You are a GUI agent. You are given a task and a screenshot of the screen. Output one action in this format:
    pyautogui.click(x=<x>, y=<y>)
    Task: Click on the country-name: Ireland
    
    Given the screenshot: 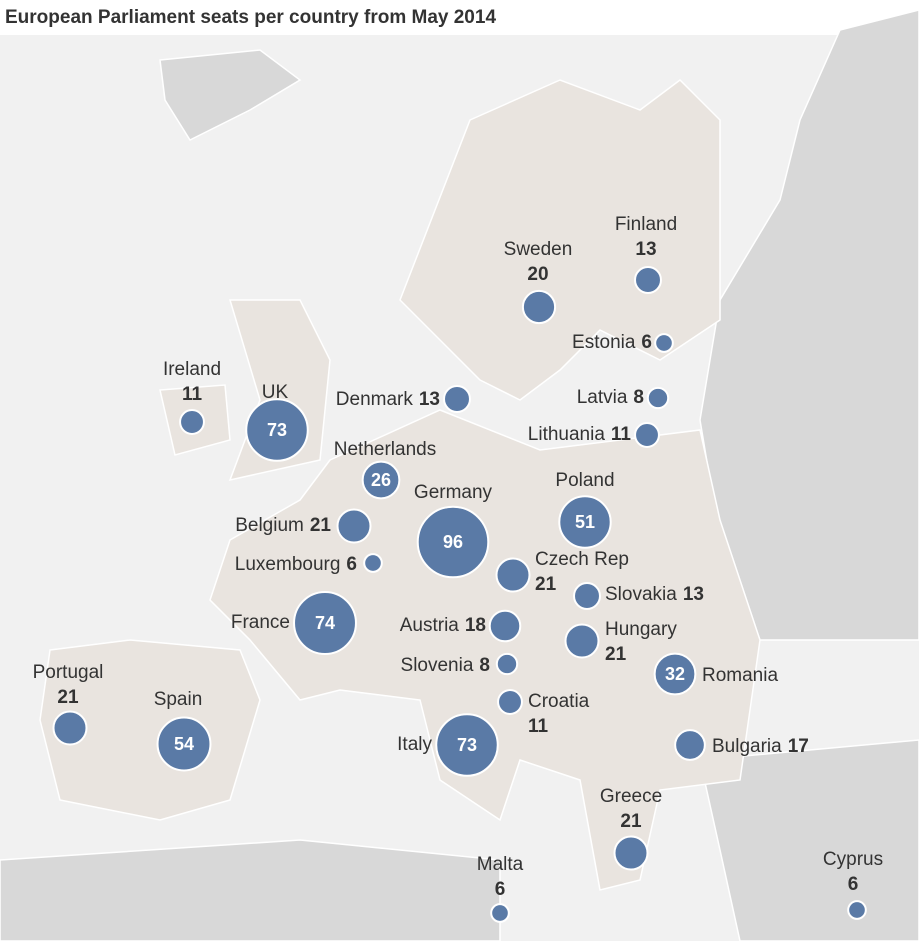 What is the action you would take?
    pyautogui.click(x=192, y=369)
    